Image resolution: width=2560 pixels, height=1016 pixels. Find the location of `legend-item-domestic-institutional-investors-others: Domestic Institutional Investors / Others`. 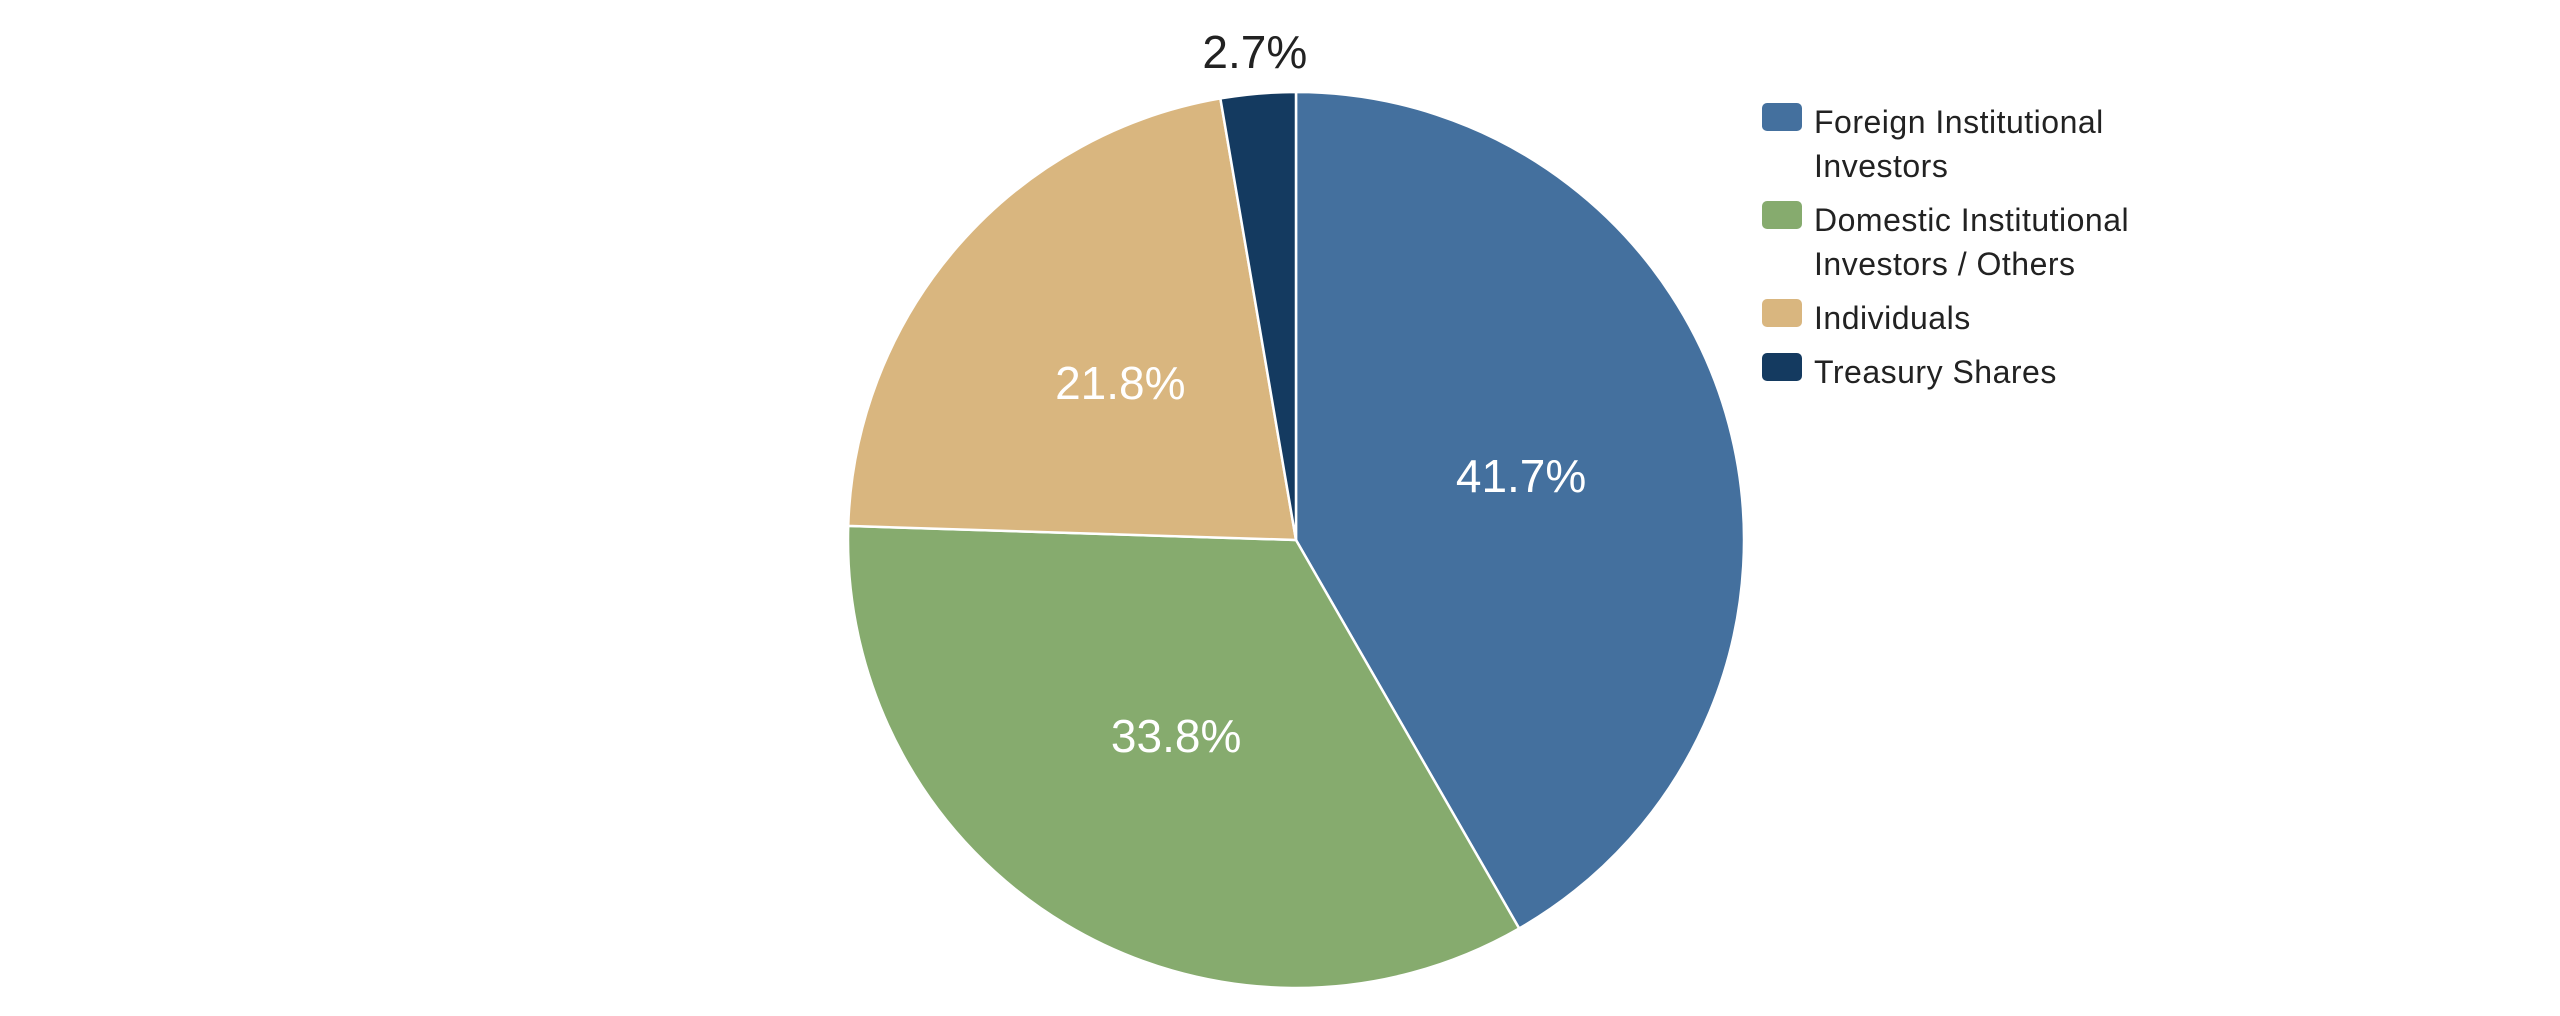

legend-item-domestic-institutional-investors-others: Domestic Institutional Investors / Others is located at coordinates (1972, 242).